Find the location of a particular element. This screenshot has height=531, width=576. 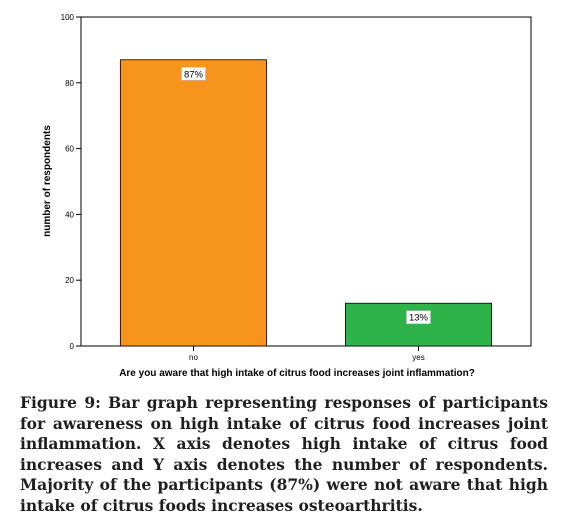

x-tick-label: yes is located at coordinates (418, 357).